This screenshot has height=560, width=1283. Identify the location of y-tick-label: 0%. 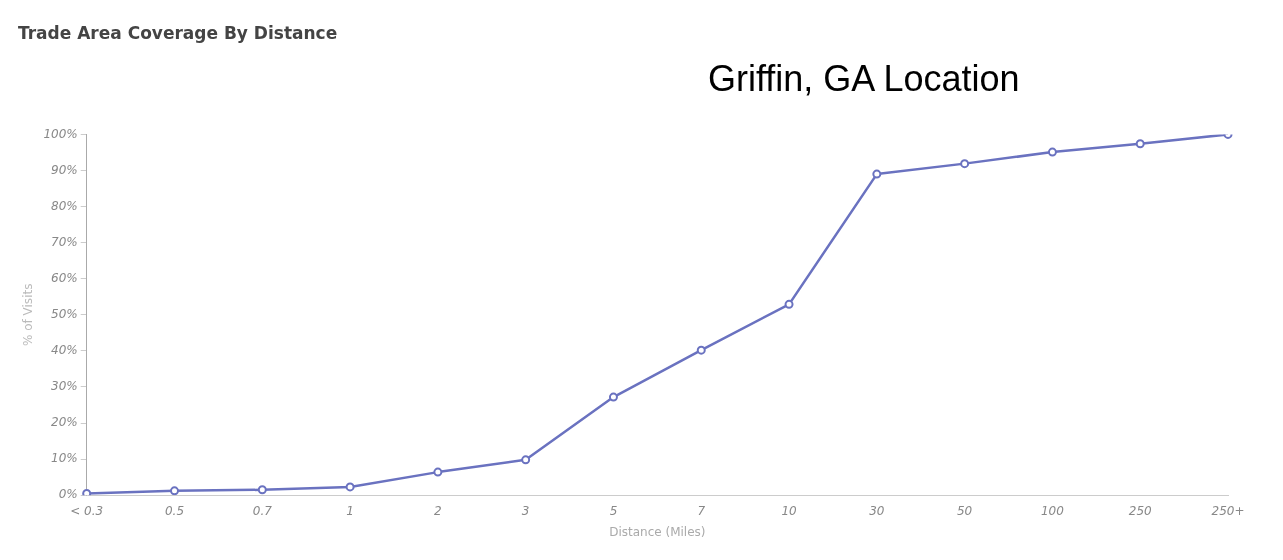
(68, 494).